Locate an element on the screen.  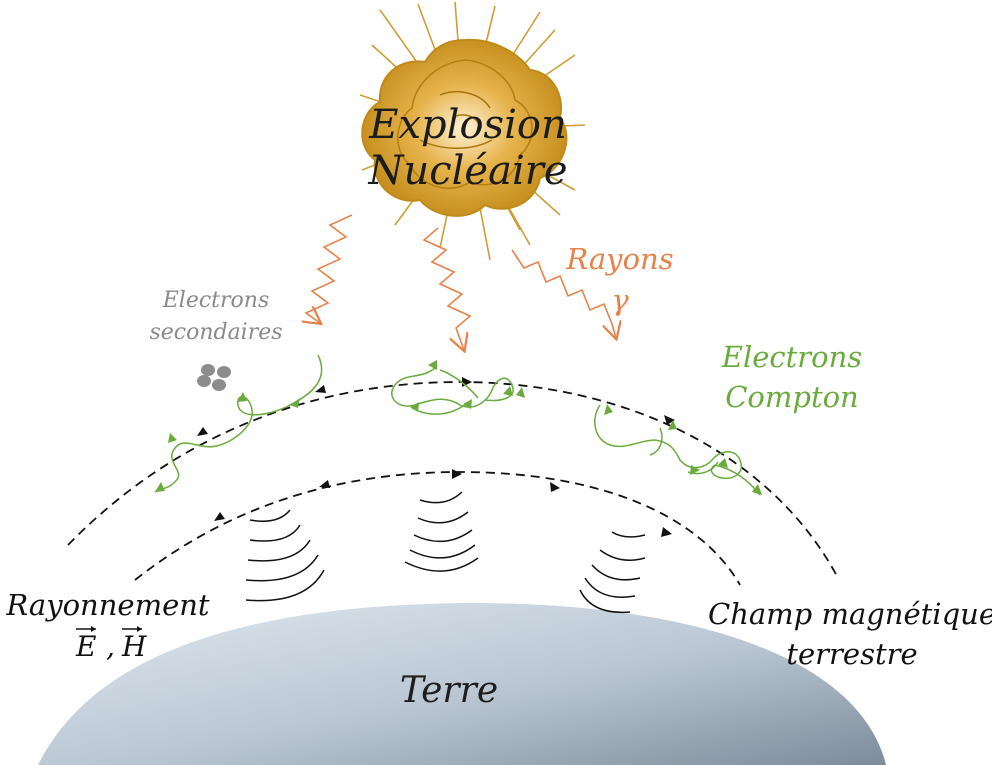
compton-electron-paths is located at coordinates (457, 425).